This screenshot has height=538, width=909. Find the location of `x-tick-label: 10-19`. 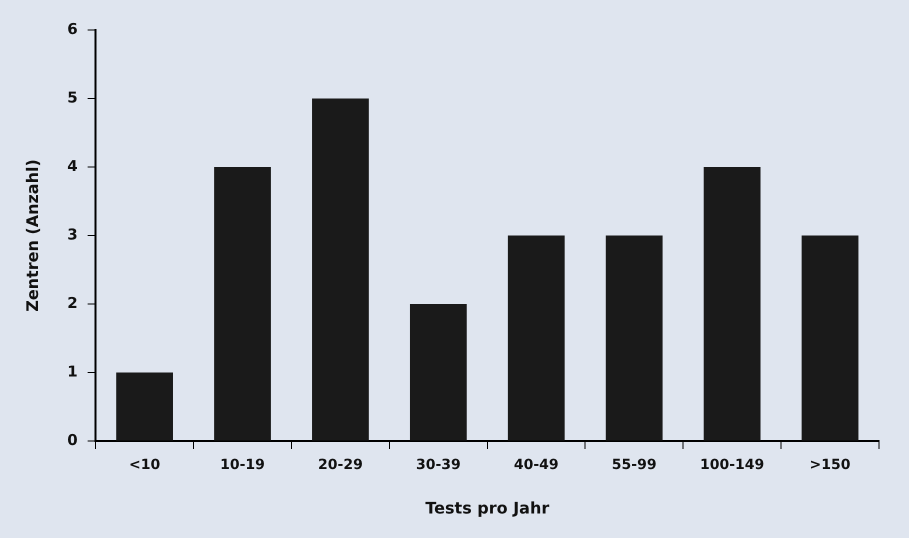

x-tick-label: 10-19 is located at coordinates (242, 465).